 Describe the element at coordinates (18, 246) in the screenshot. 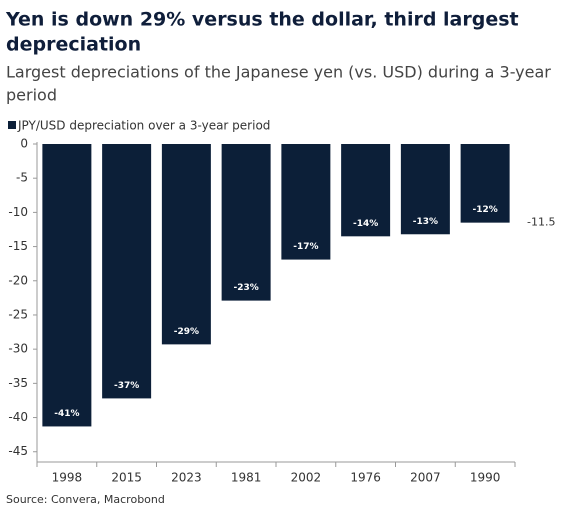

I see `y-tick-label: -15` at that location.